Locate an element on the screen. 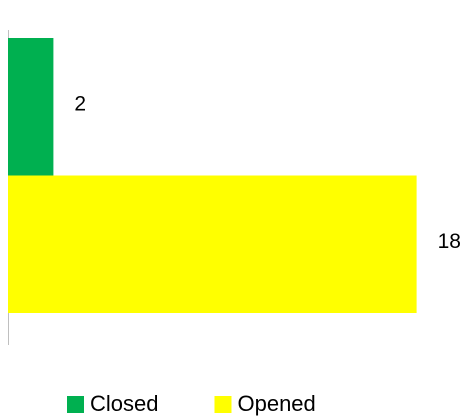 This screenshot has height=418, width=472. data-label: 2 is located at coordinates (80, 103).